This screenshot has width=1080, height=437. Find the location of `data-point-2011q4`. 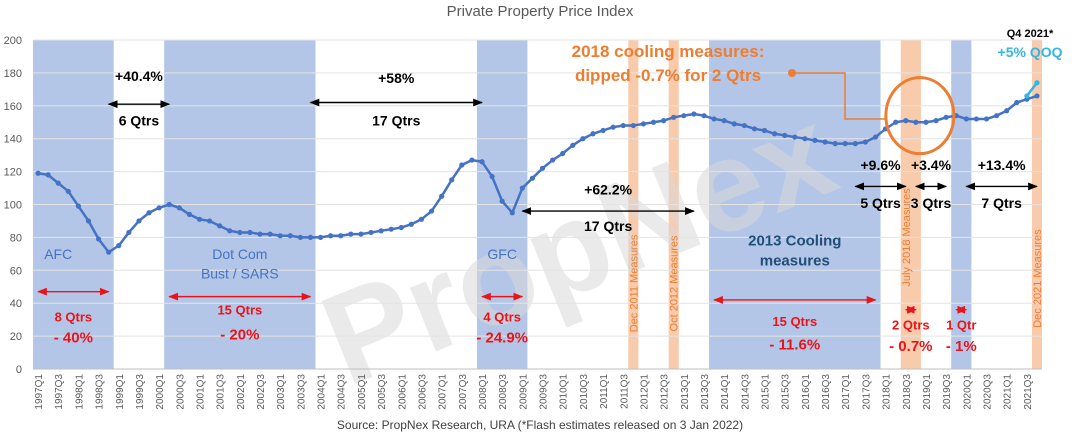

data-point-2011q4 is located at coordinates (633, 125).